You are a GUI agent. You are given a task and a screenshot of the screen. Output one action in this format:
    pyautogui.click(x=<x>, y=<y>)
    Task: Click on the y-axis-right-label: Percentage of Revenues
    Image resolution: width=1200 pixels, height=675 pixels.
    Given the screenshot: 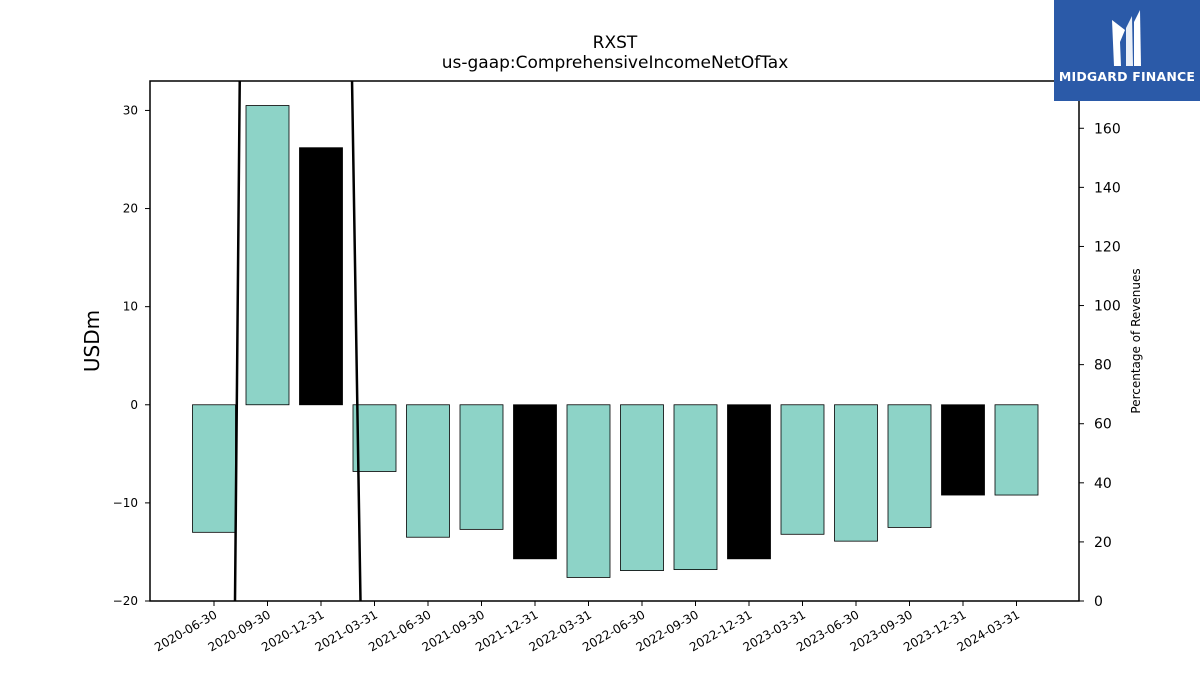 What is the action you would take?
    pyautogui.click(x=1136, y=340)
    